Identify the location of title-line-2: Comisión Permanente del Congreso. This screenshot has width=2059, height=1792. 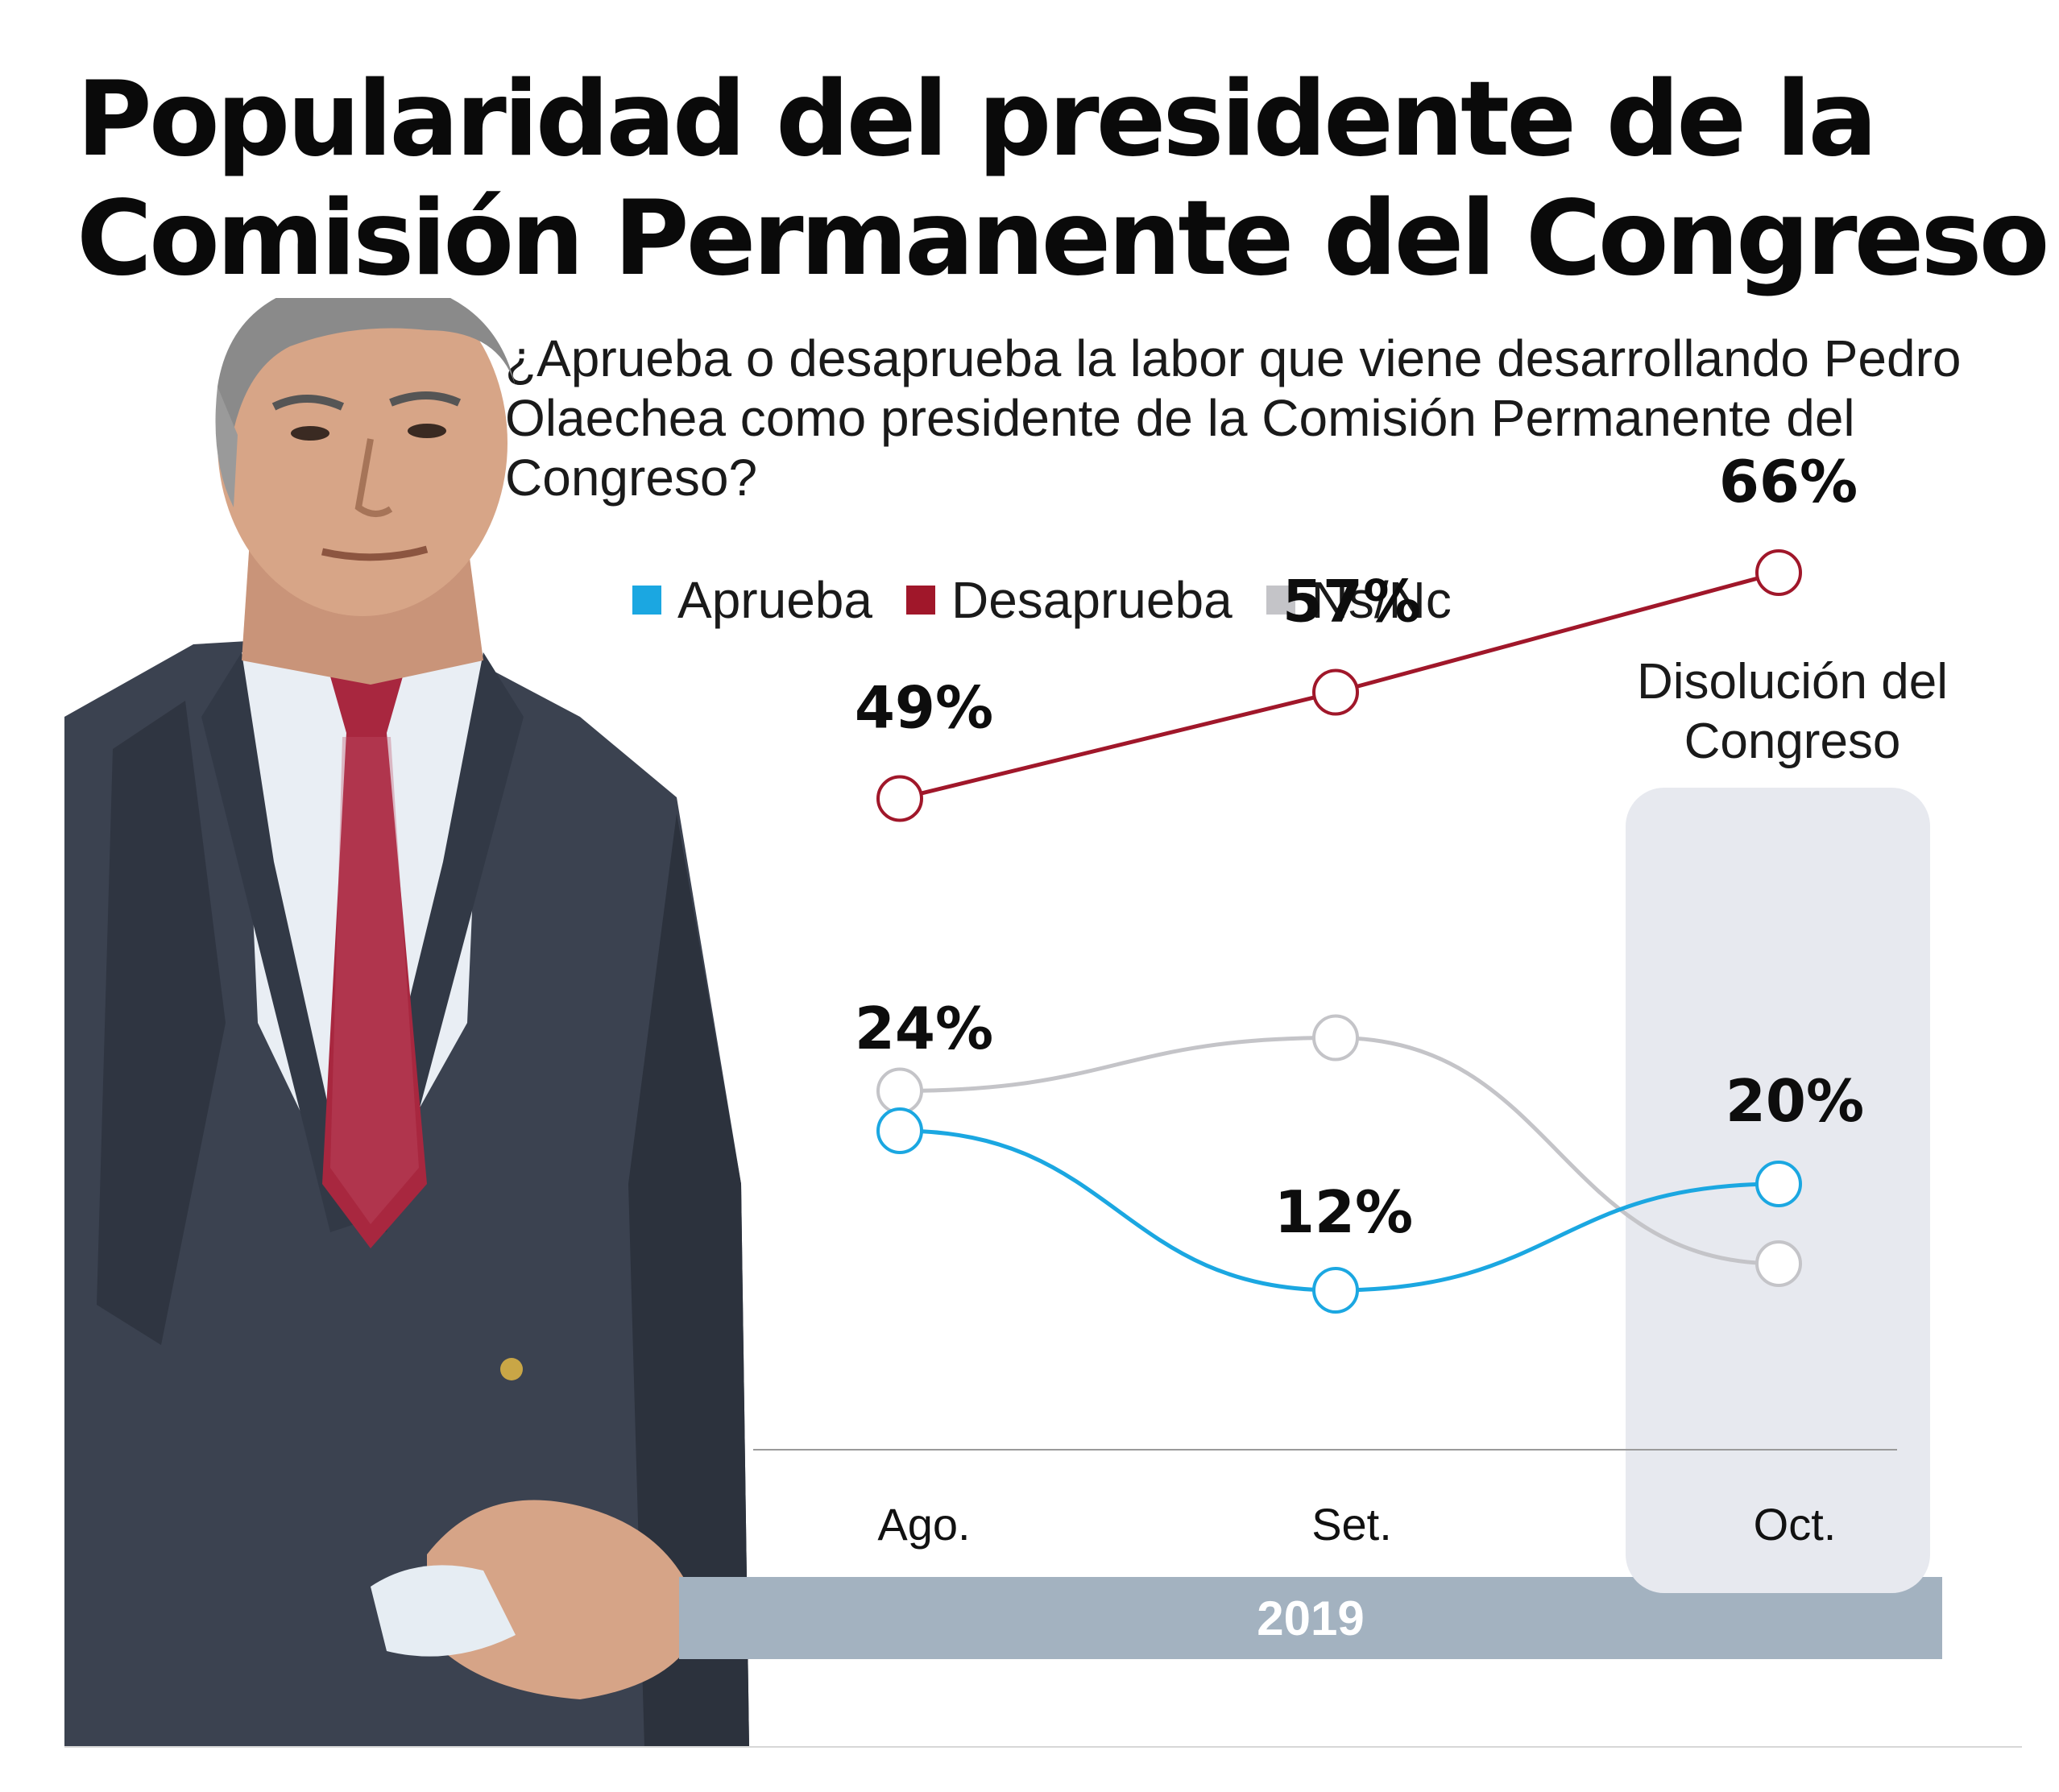
(1063, 239).